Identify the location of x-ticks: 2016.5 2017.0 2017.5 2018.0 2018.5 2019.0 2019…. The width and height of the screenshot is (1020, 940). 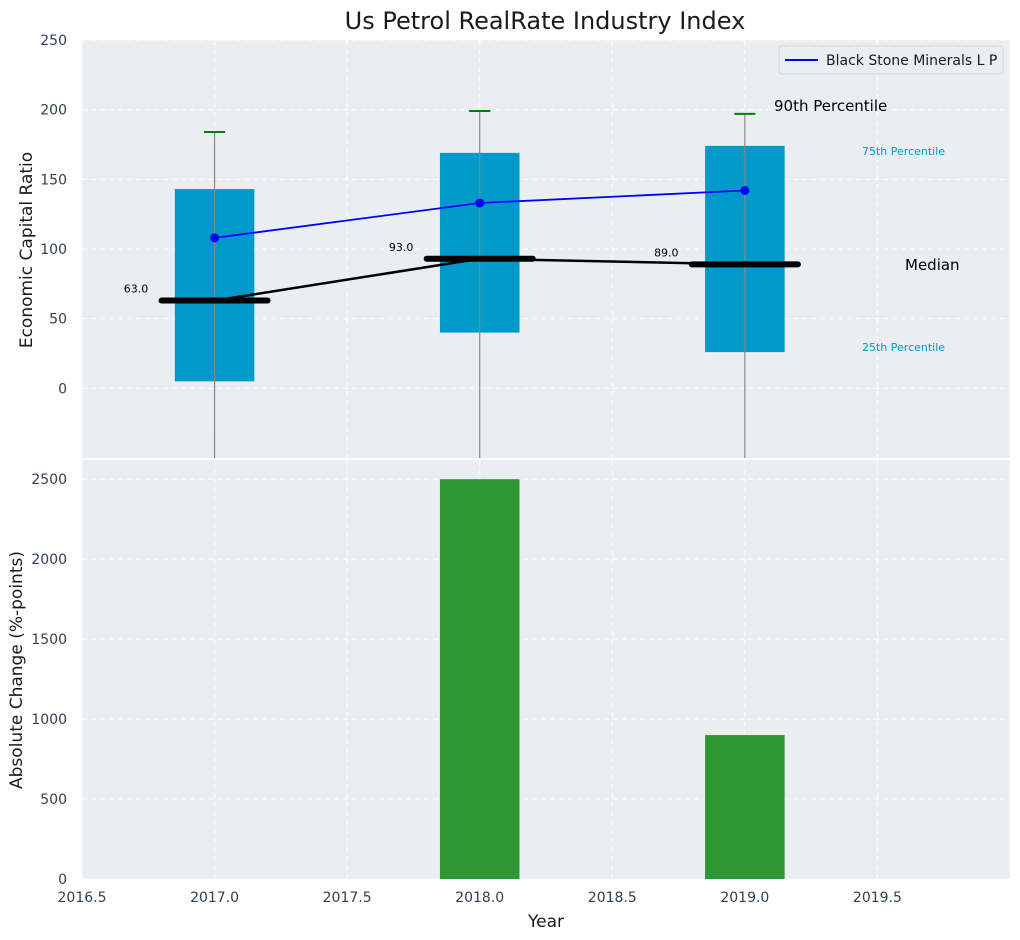
(480, 898).